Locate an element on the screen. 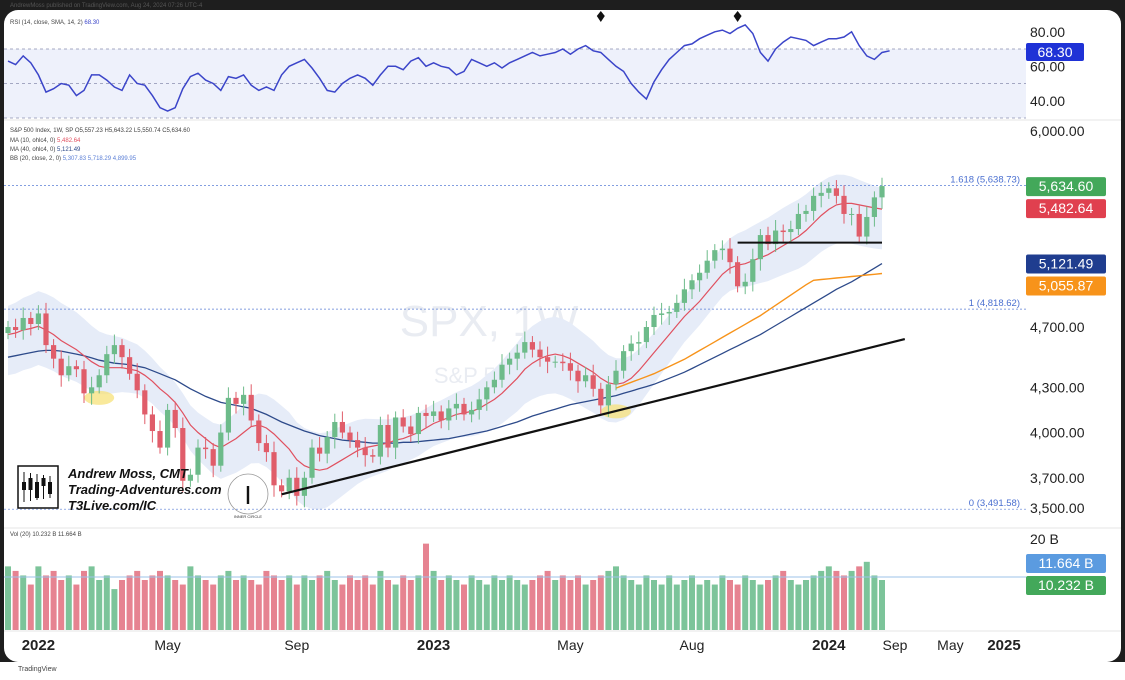  price-badge-label: 5,634.60 is located at coordinates (1066, 186).